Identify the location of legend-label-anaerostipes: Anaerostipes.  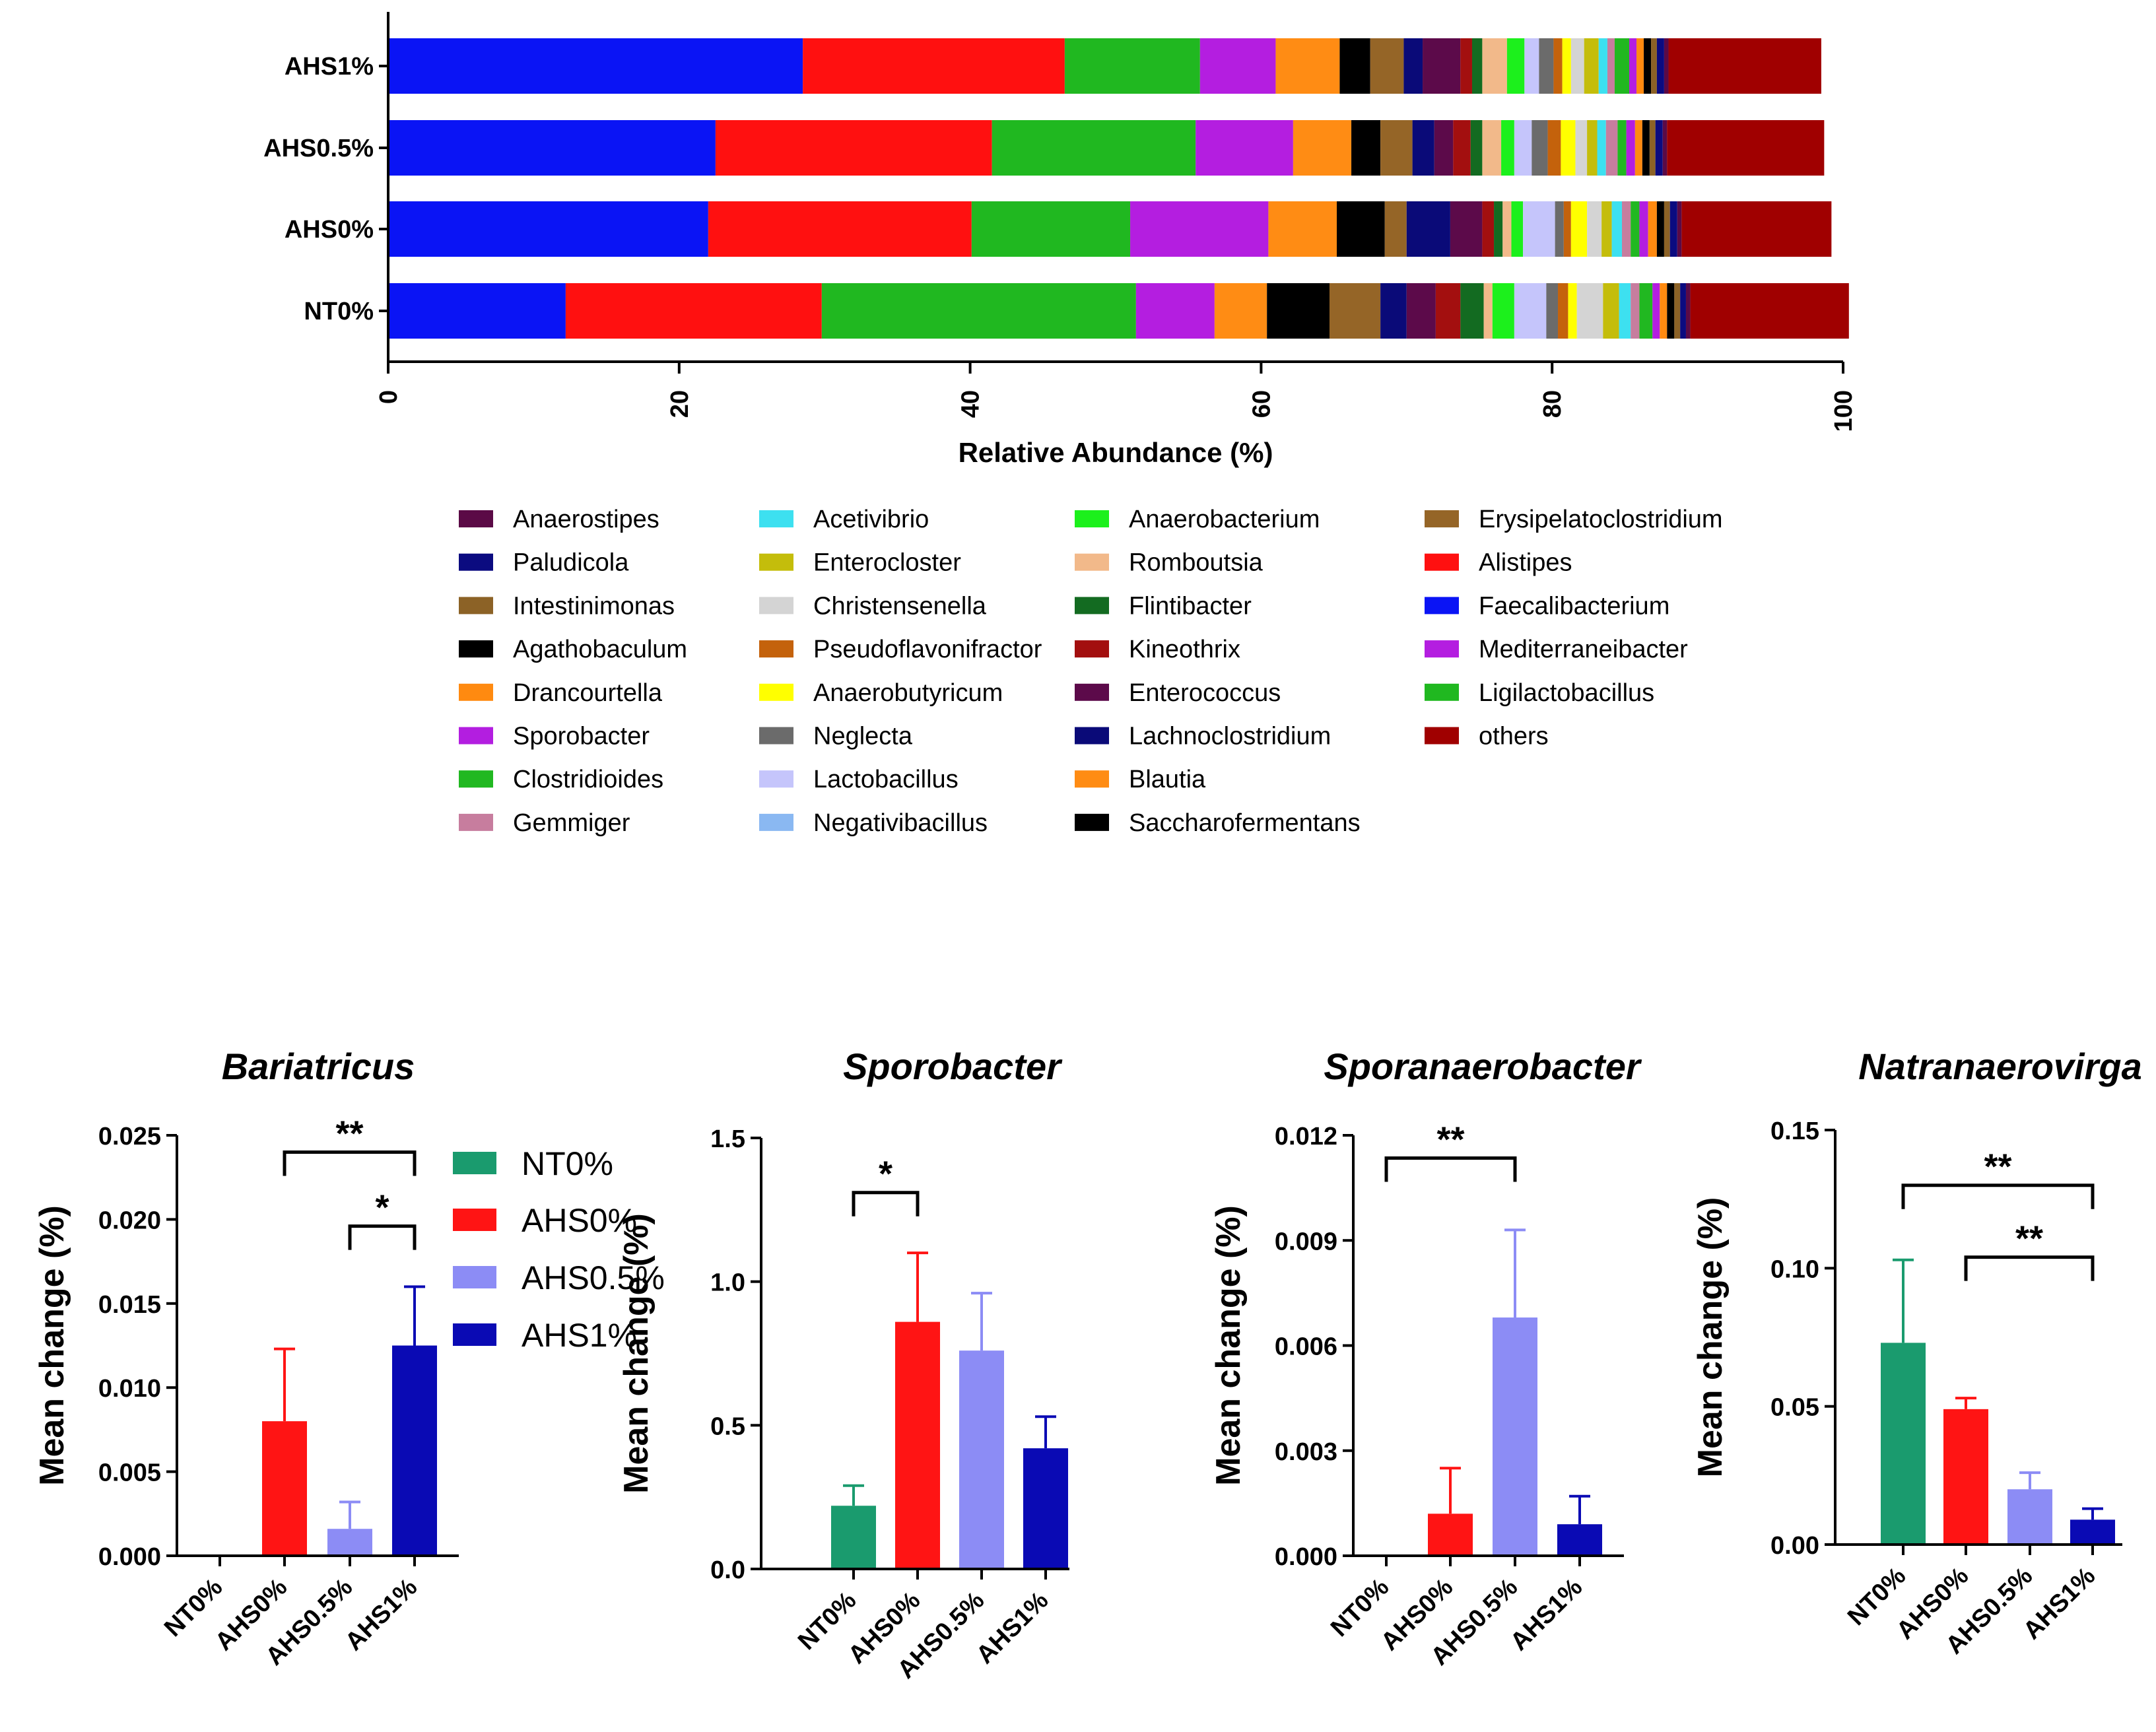
(586, 519).